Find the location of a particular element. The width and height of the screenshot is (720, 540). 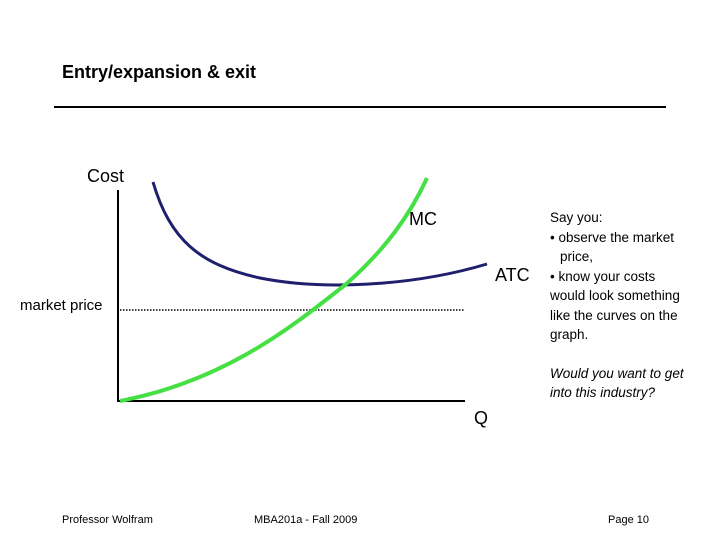

say-you-line: • observe the market is located at coordinates (612, 237).